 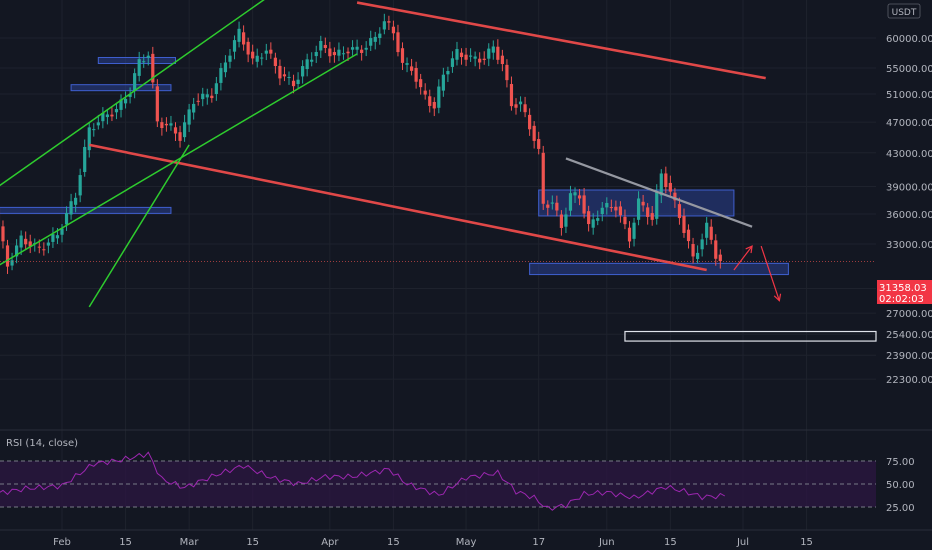 I want to click on time-tick-label: May, so click(x=466, y=542).